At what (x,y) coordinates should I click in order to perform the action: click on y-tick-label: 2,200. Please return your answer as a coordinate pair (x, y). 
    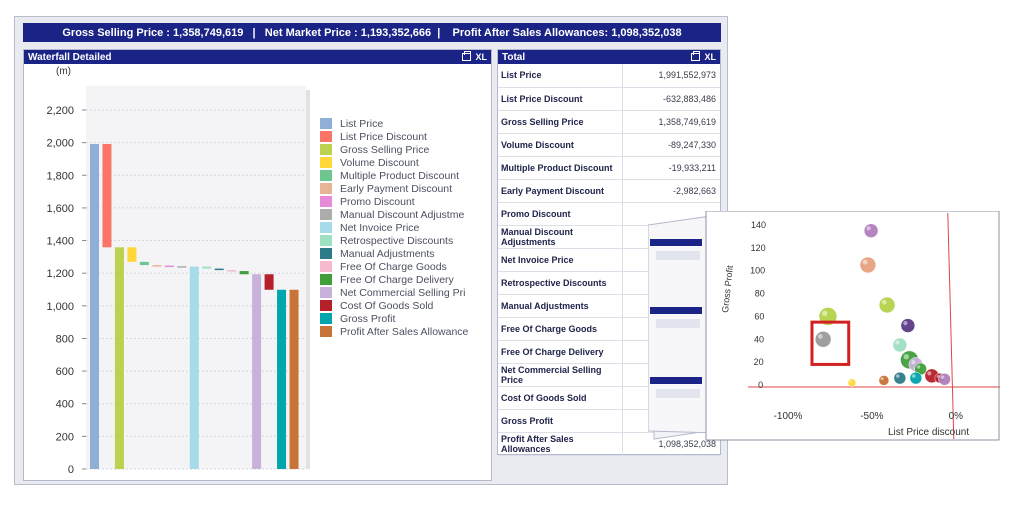
    Looking at the image, I should click on (60, 111).